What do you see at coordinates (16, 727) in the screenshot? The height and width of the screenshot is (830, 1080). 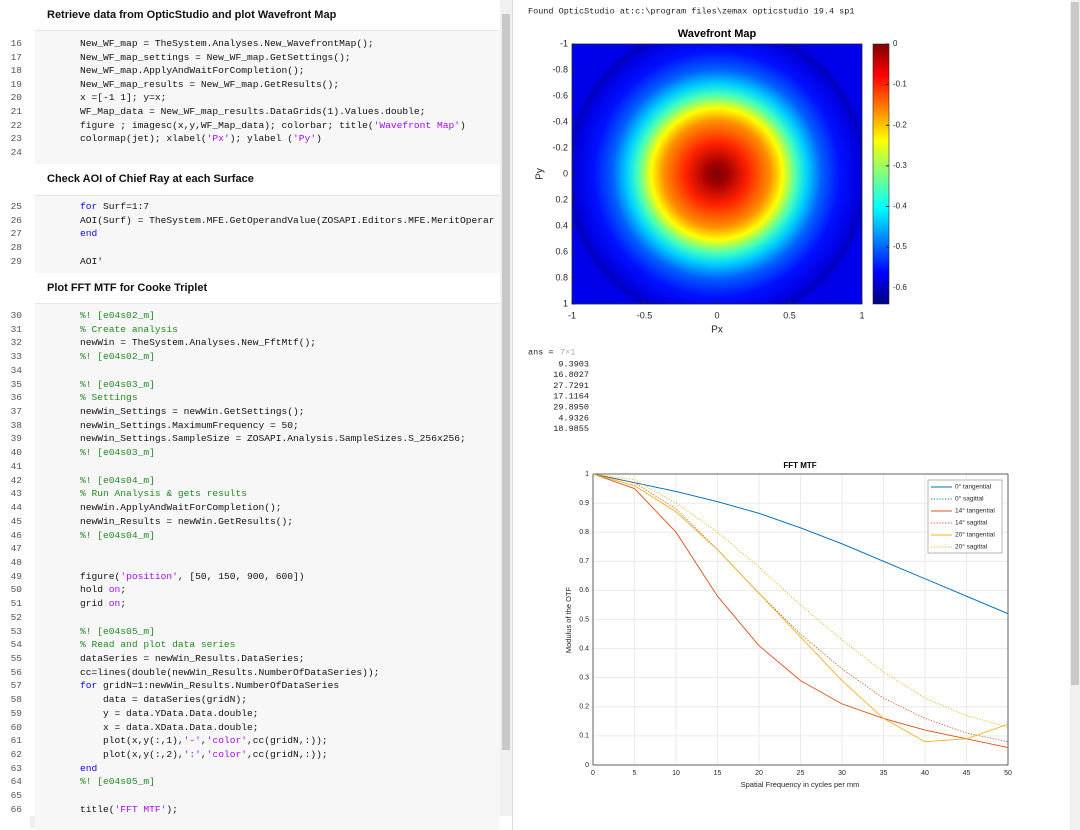 I see `line-number: 60` at bounding box center [16, 727].